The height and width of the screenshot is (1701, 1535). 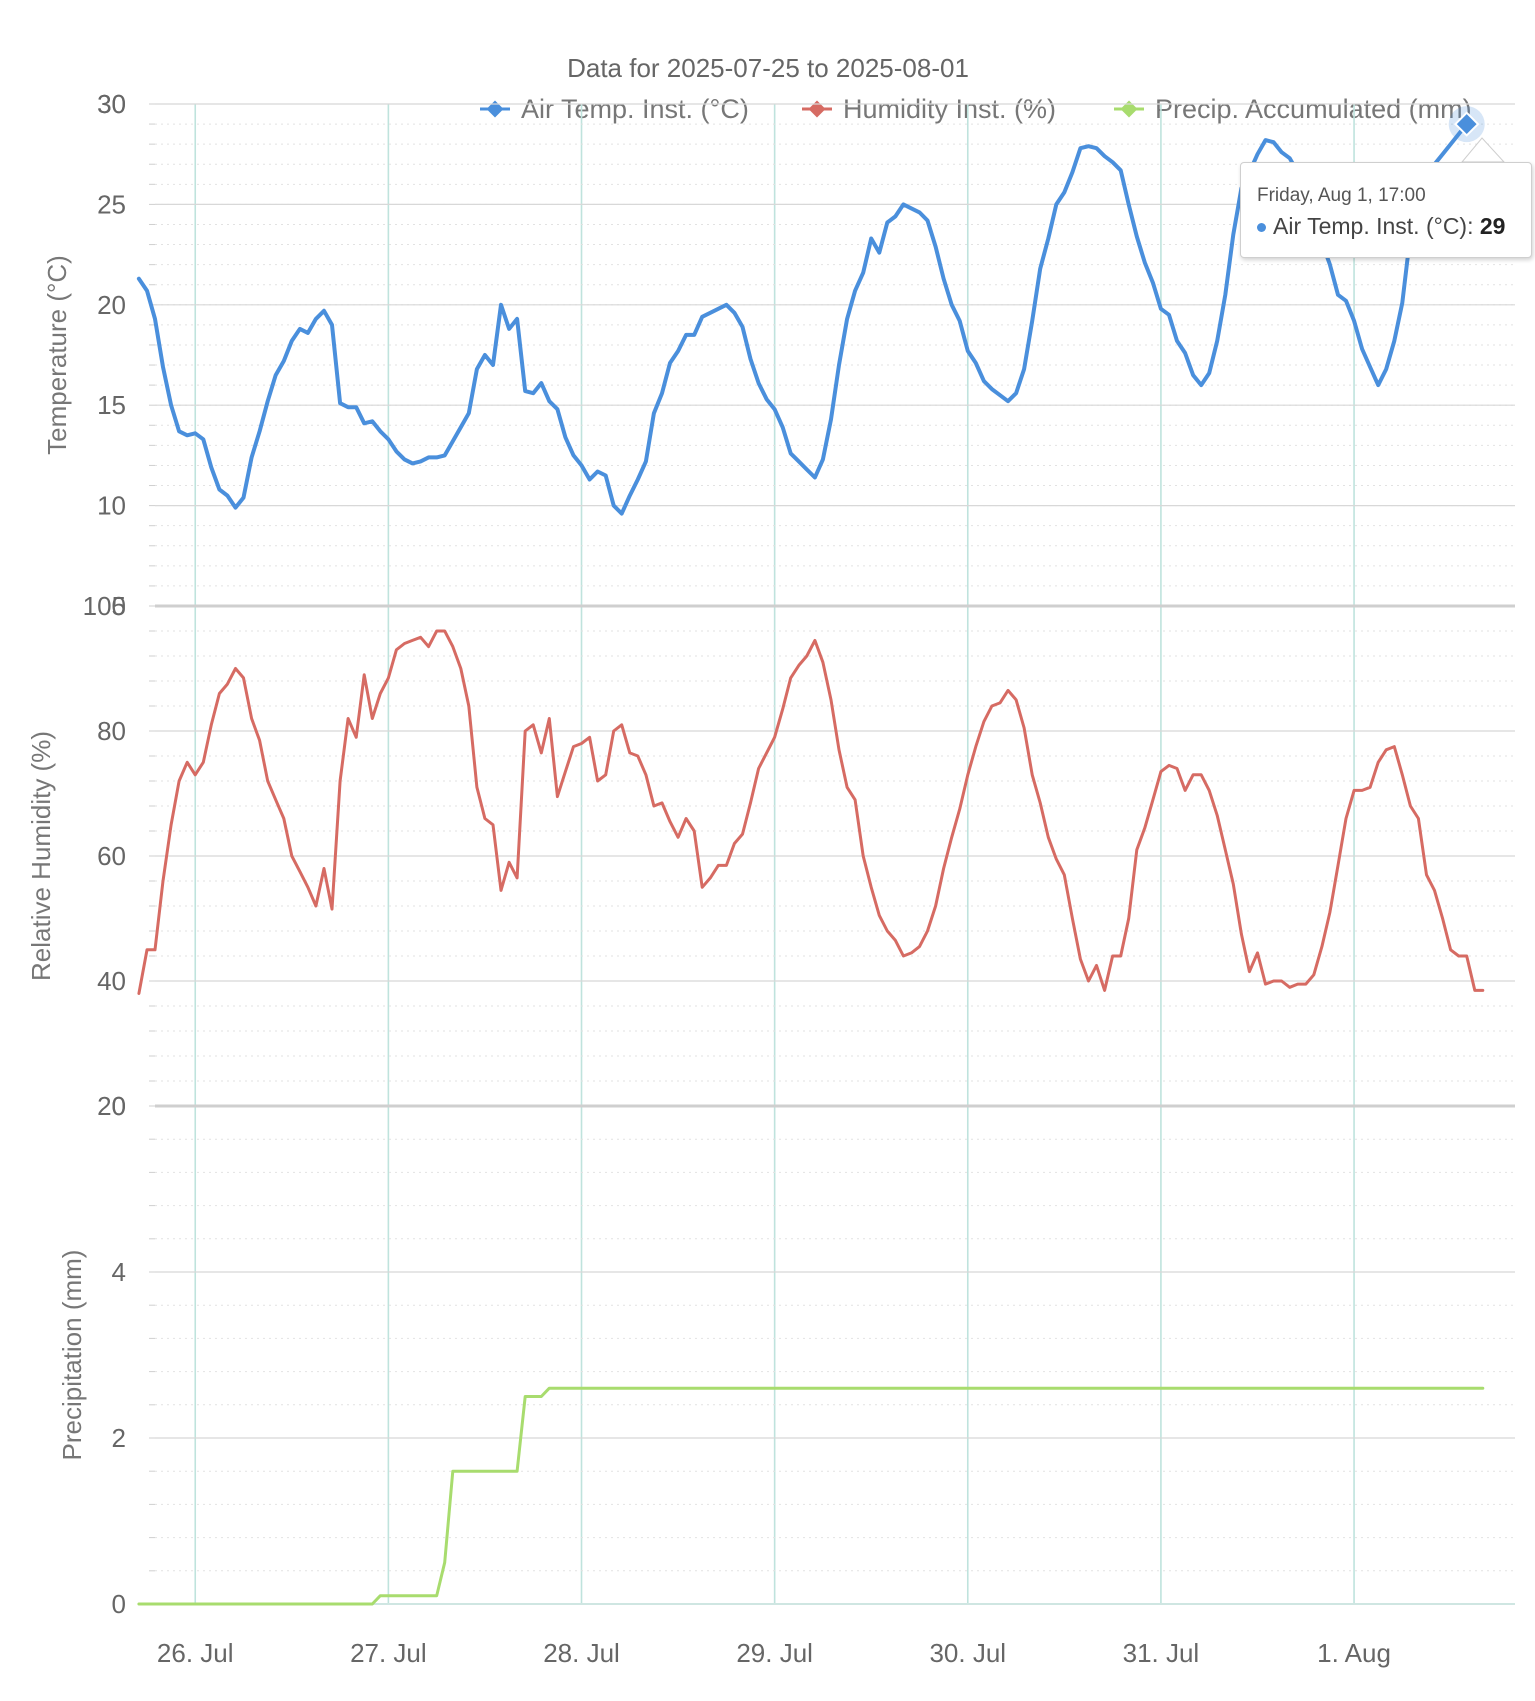 I want to click on y-tick-label: 0, so click(x=119, y=1604).